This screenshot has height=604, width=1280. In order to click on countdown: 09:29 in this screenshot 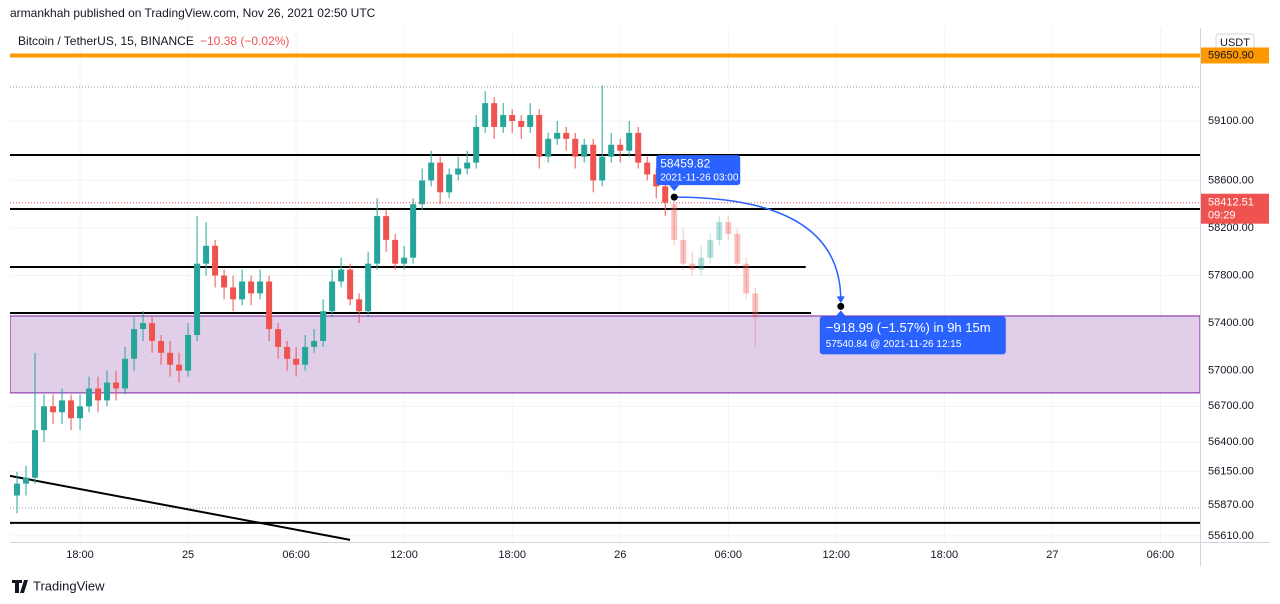, I will do `click(1222, 216)`.